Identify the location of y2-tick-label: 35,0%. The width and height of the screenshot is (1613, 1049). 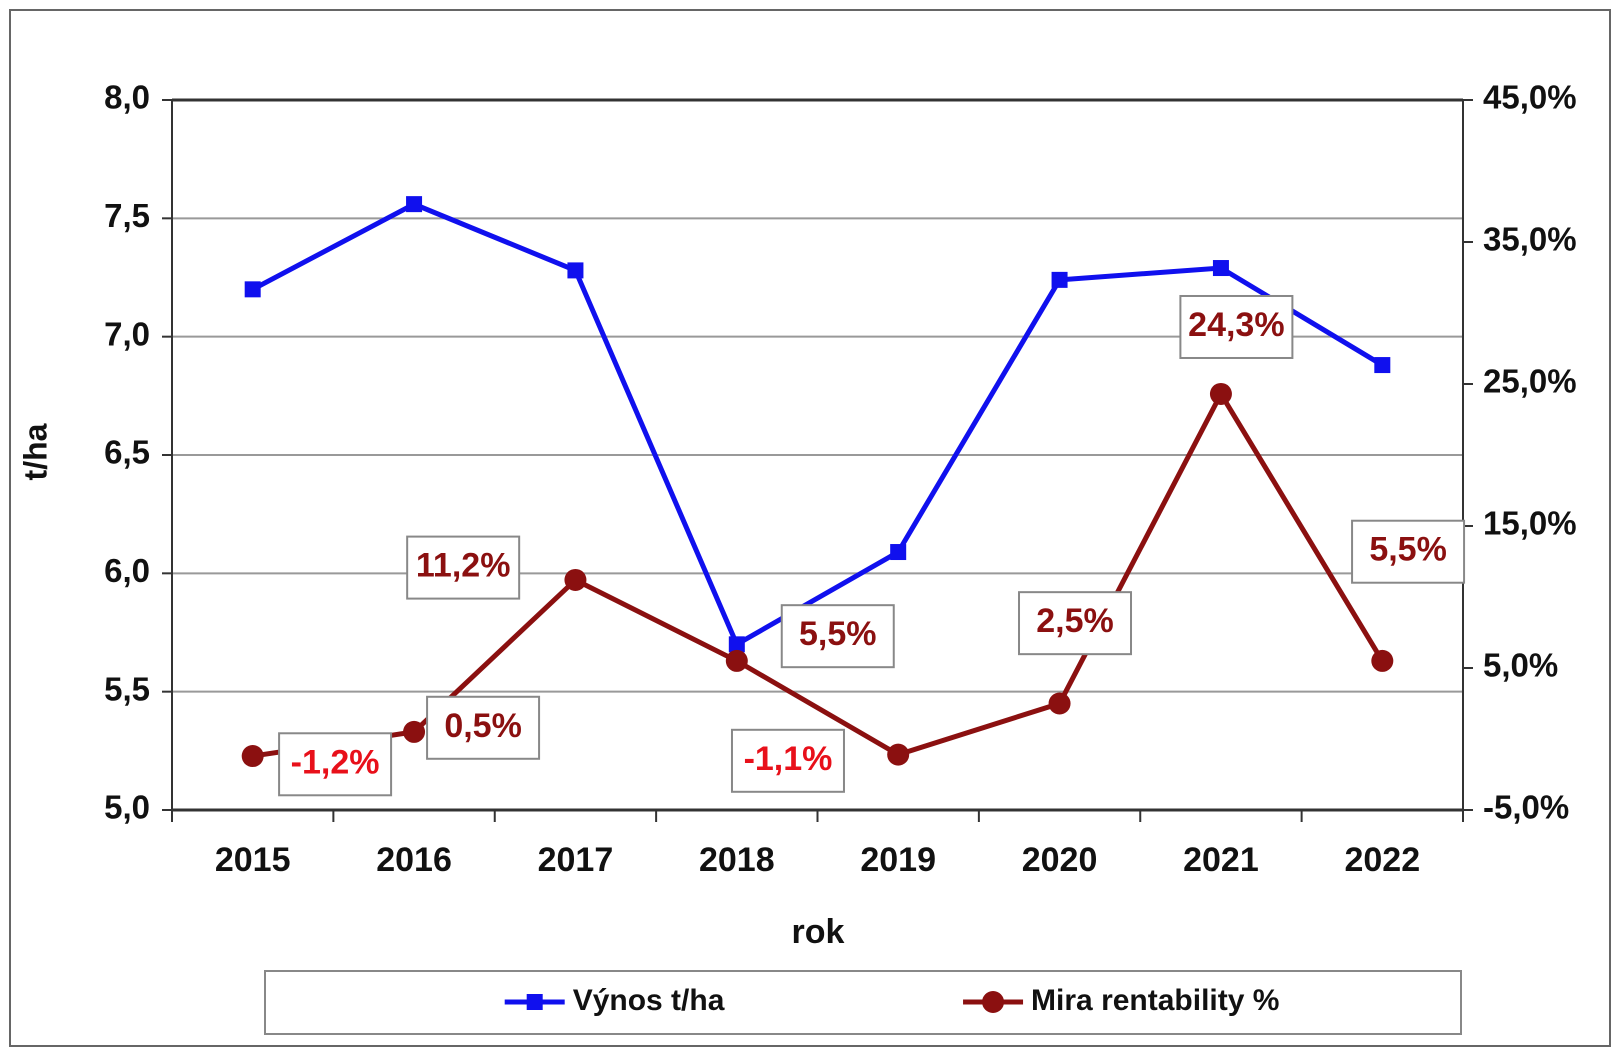
(1530, 239).